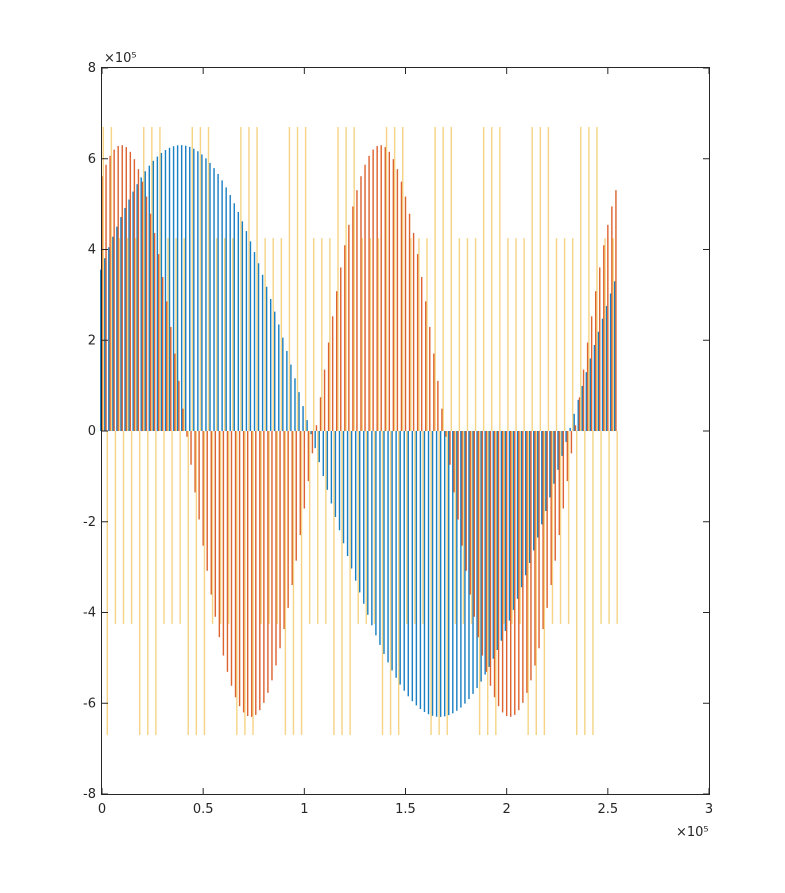 Image resolution: width=785 pixels, height=893 pixels. Describe the element at coordinates (92, 68) in the screenshot. I see `y-tick-label: 8` at that location.